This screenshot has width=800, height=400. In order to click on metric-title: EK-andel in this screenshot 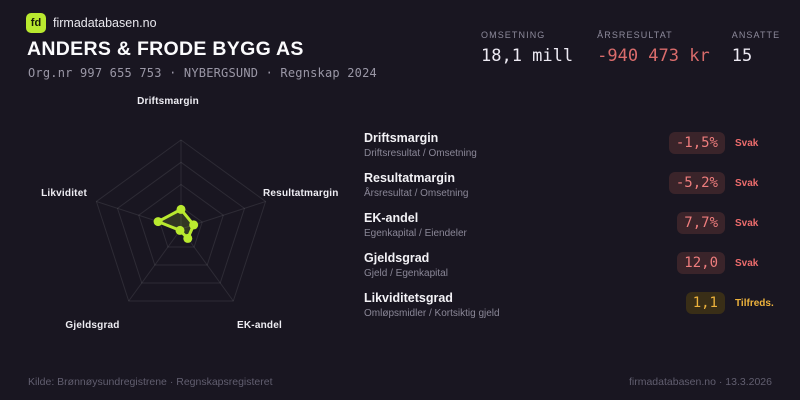, I will do `click(391, 218)`.